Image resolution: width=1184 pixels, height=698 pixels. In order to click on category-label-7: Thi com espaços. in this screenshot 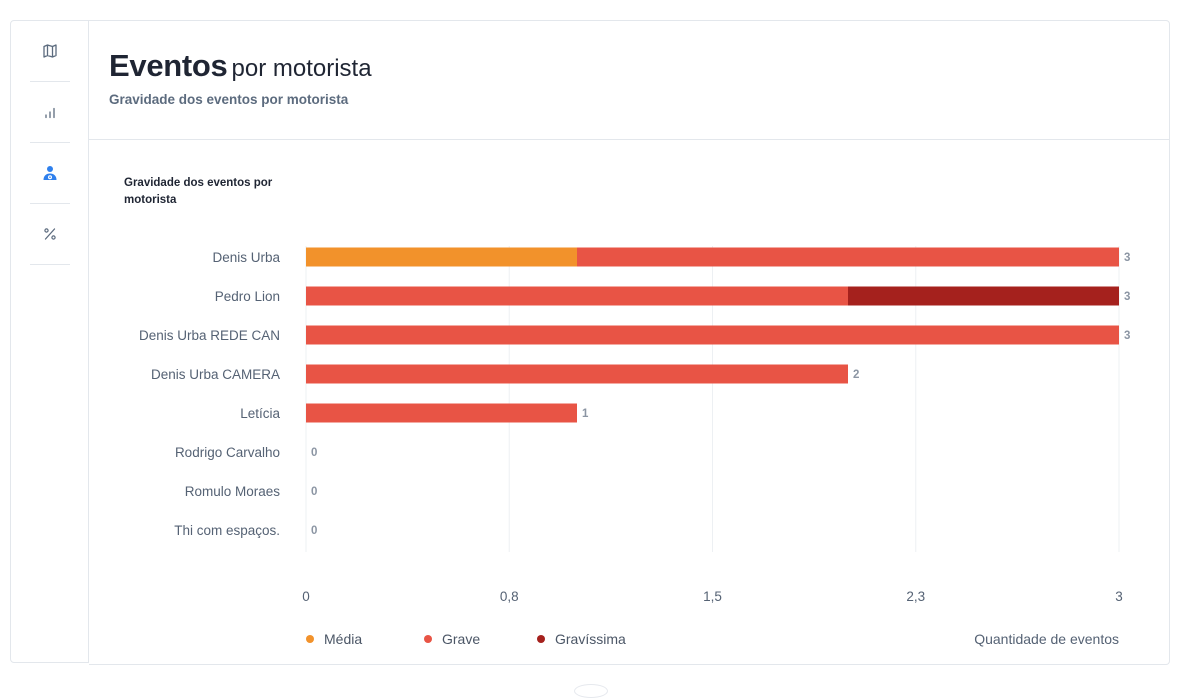, I will do `click(227, 530)`.